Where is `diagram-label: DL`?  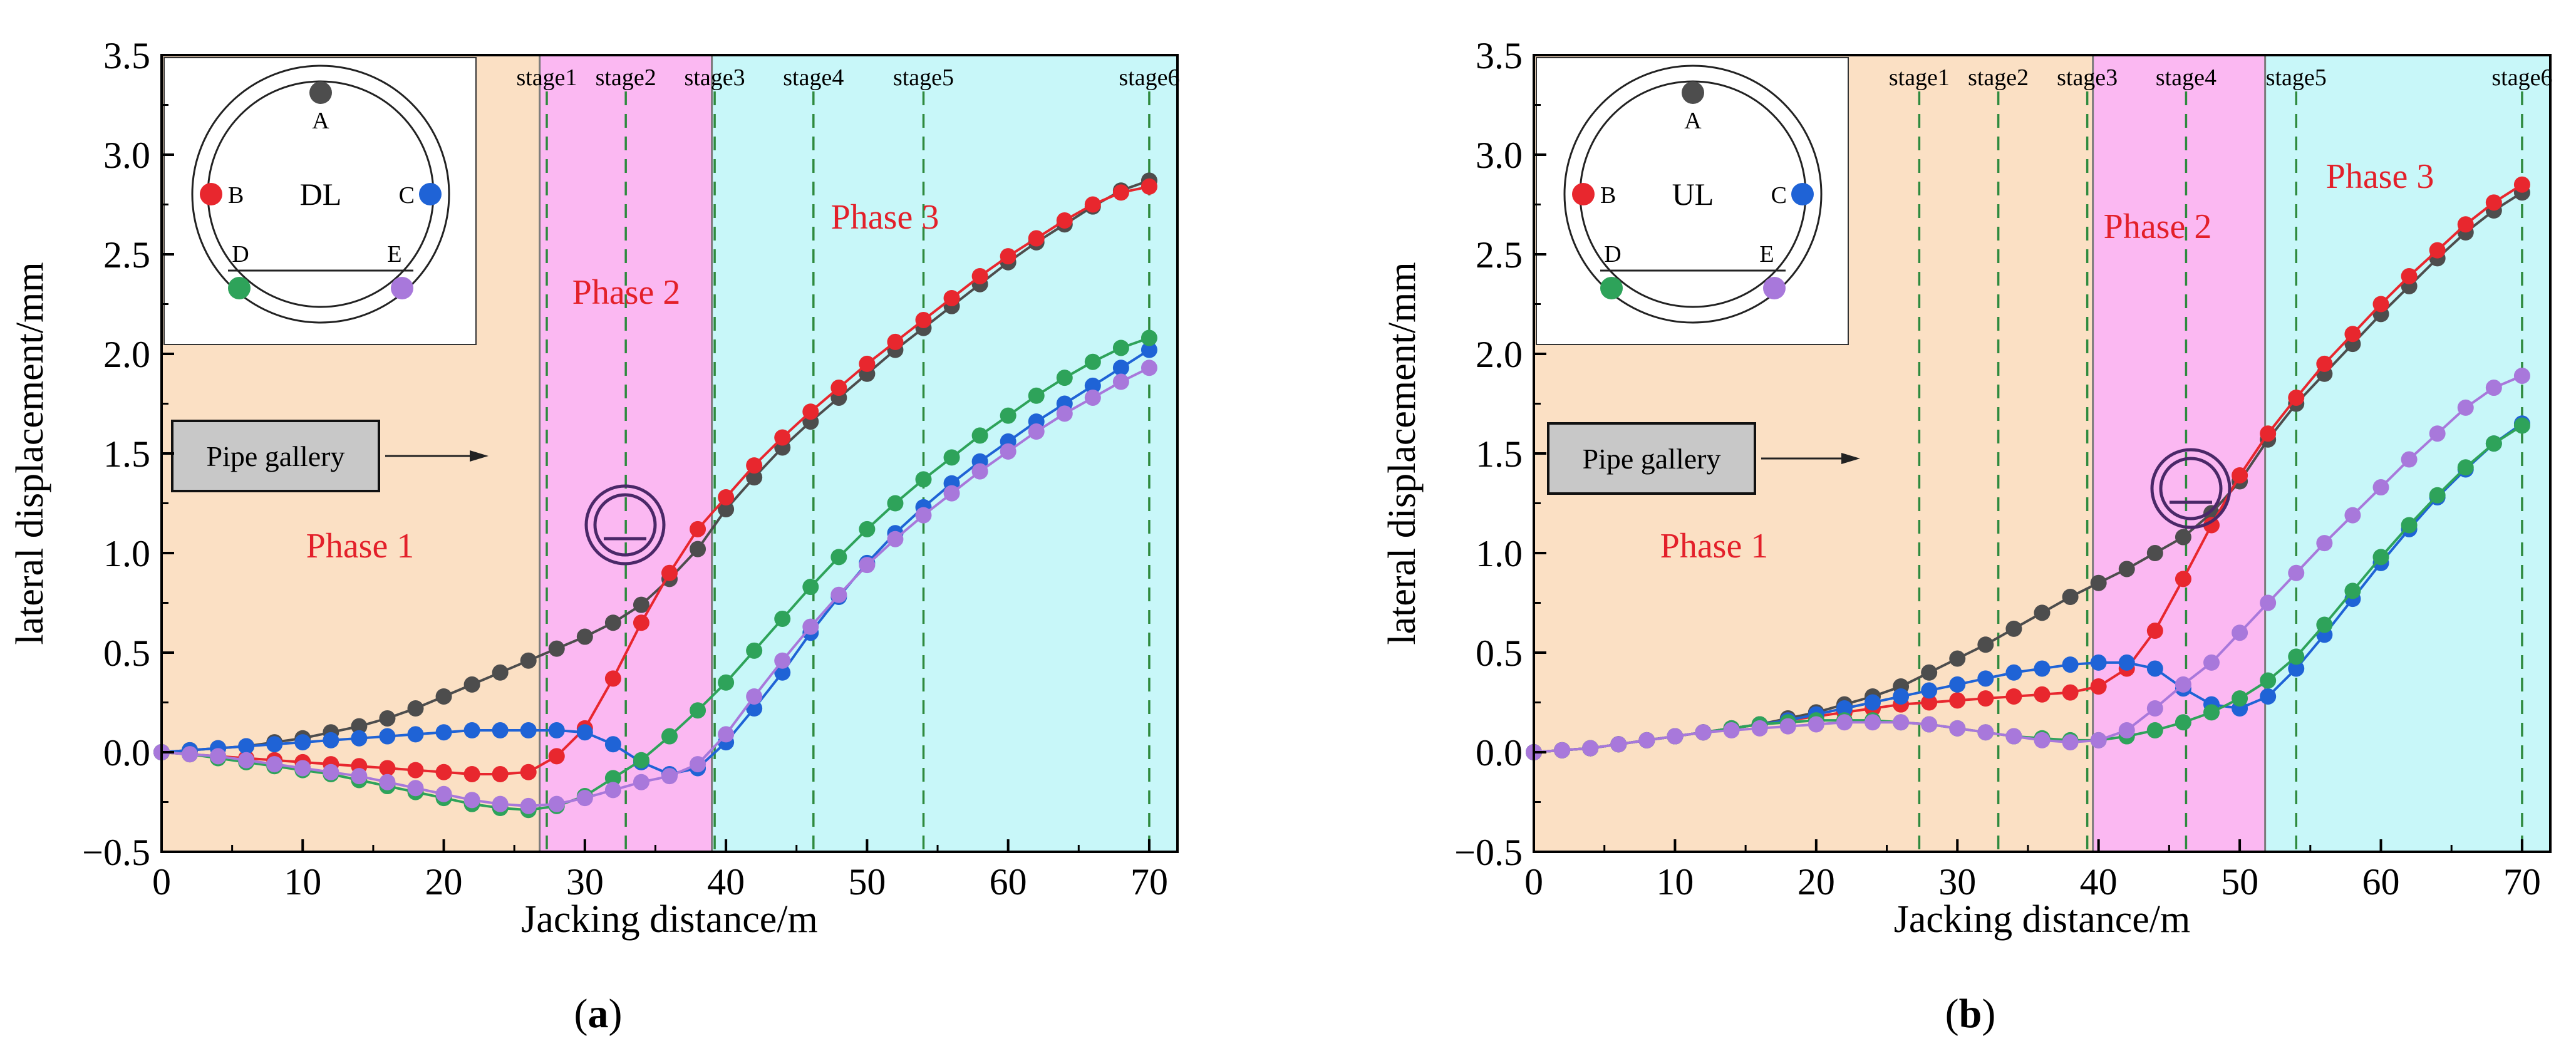 diagram-label: DL is located at coordinates (321, 194).